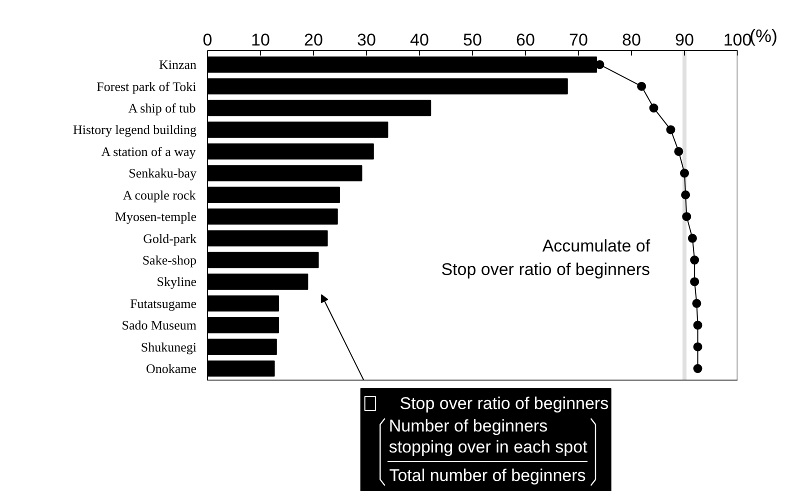 The height and width of the screenshot is (491, 795). Describe the element at coordinates (155, 216) in the screenshot. I see `y-tick-label: Myosen-temple` at that location.